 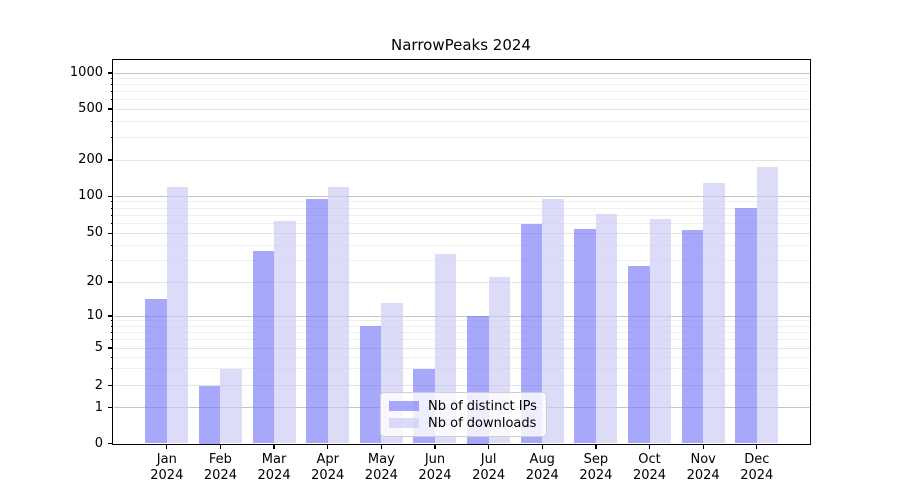 I want to click on bar-nb-of-distinct-ips-sep, so click(x=585, y=336).